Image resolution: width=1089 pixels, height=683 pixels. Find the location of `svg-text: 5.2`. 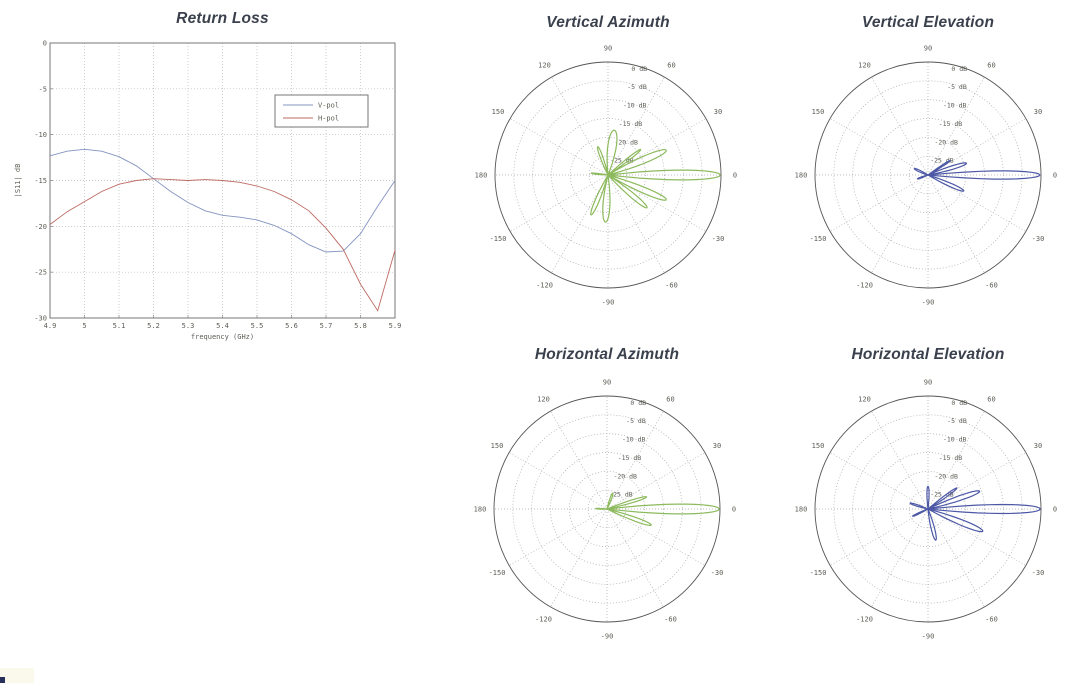

svg-text: 5.2 is located at coordinates (153, 326).